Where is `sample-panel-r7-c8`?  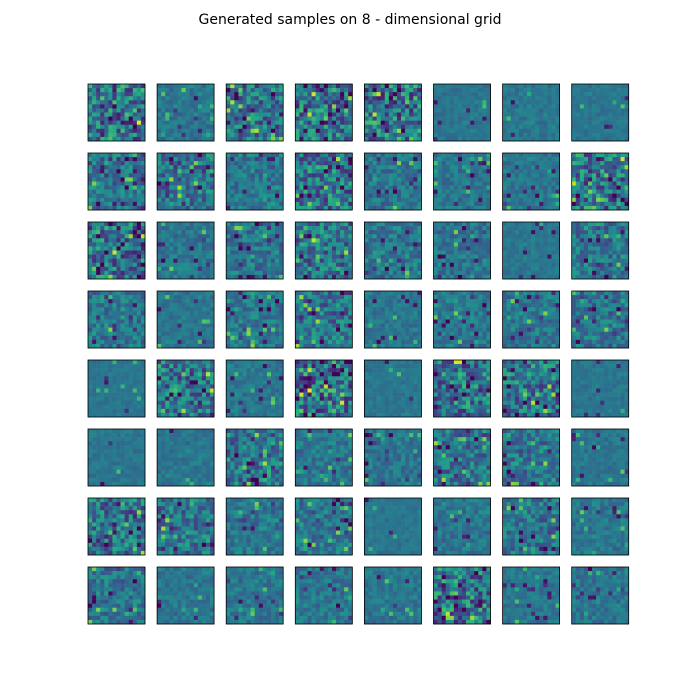 sample-panel-r7-c8 is located at coordinates (600, 526).